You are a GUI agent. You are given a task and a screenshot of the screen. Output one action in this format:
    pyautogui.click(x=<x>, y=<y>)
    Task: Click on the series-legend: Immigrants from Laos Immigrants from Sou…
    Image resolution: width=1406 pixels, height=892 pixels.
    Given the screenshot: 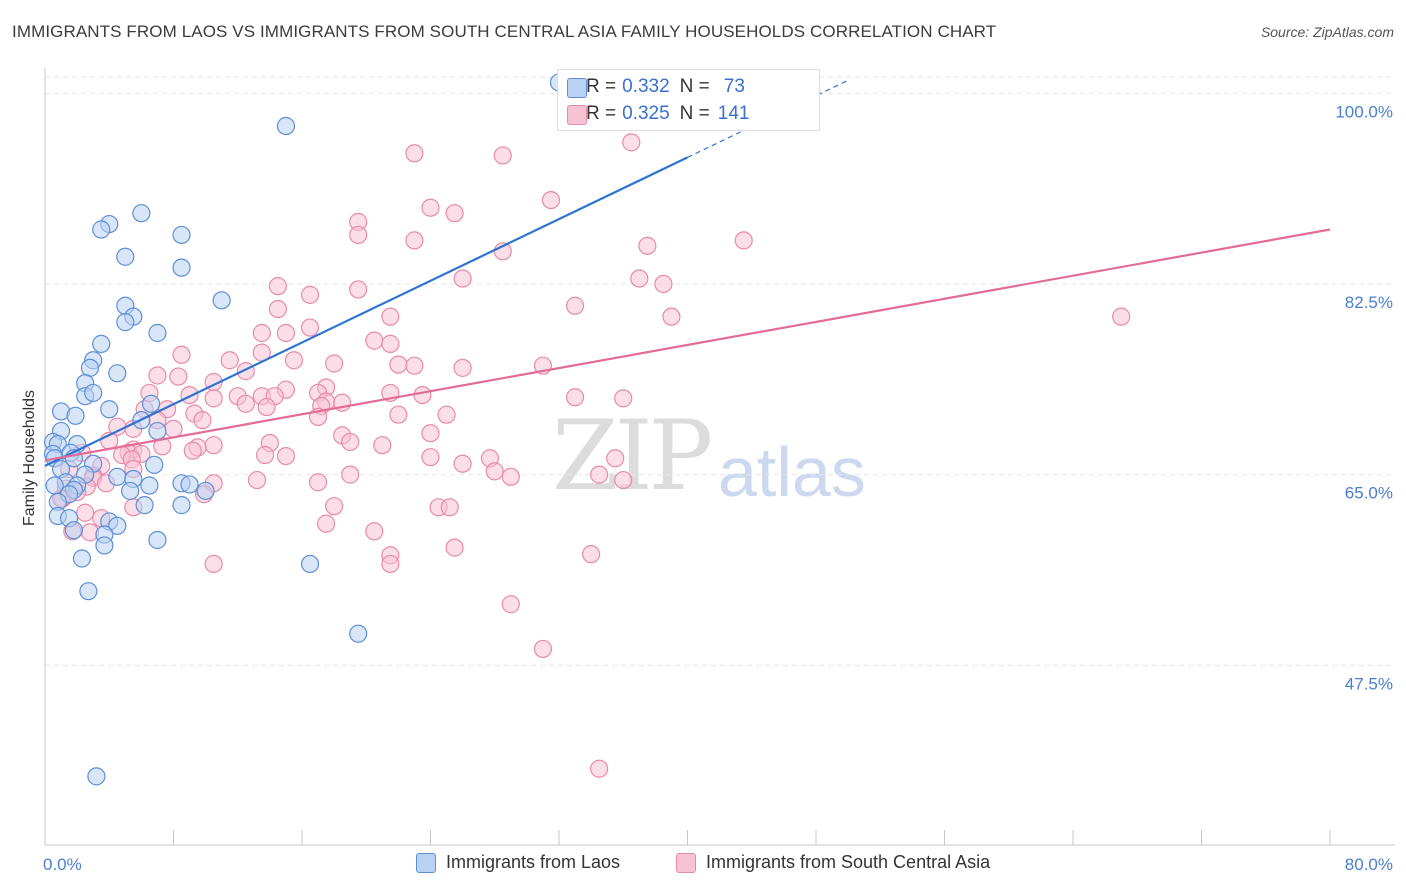 What is the action you would take?
    pyautogui.click(x=703, y=865)
    